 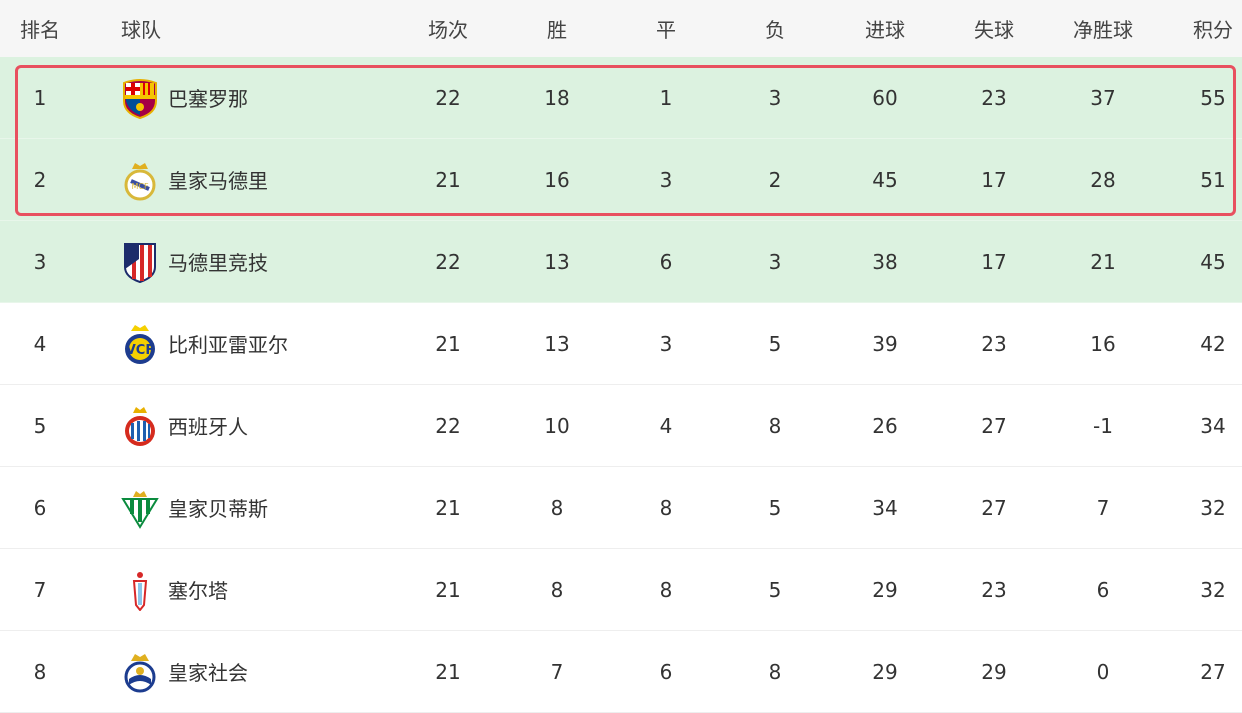 What do you see at coordinates (885, 261) in the screenshot?
I see `gf-cell: 38` at bounding box center [885, 261].